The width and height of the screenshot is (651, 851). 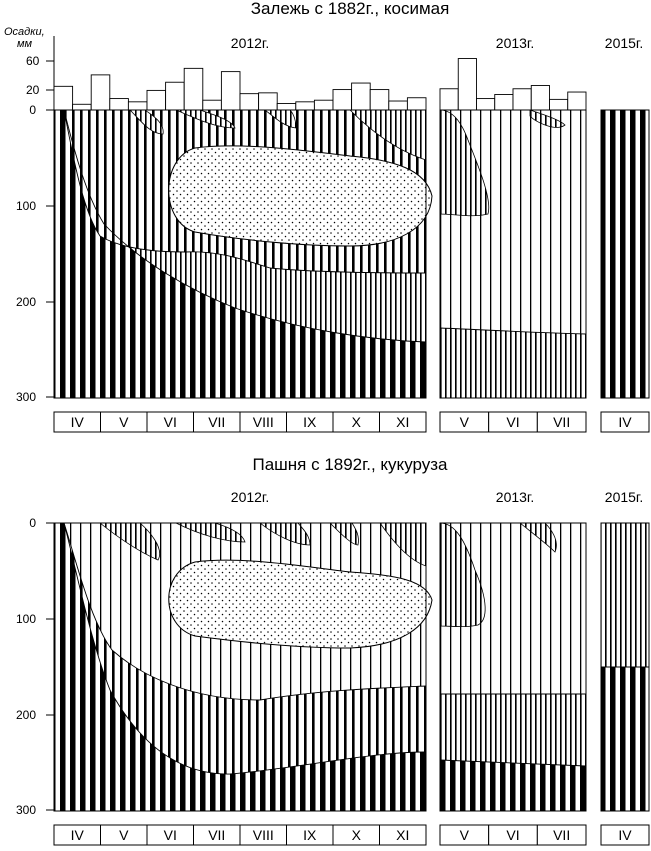 What do you see at coordinates (240, 422) in the screenshot?
I see `month-row-2012-p1: IV V VI VII VIII IX X XI` at bounding box center [240, 422].